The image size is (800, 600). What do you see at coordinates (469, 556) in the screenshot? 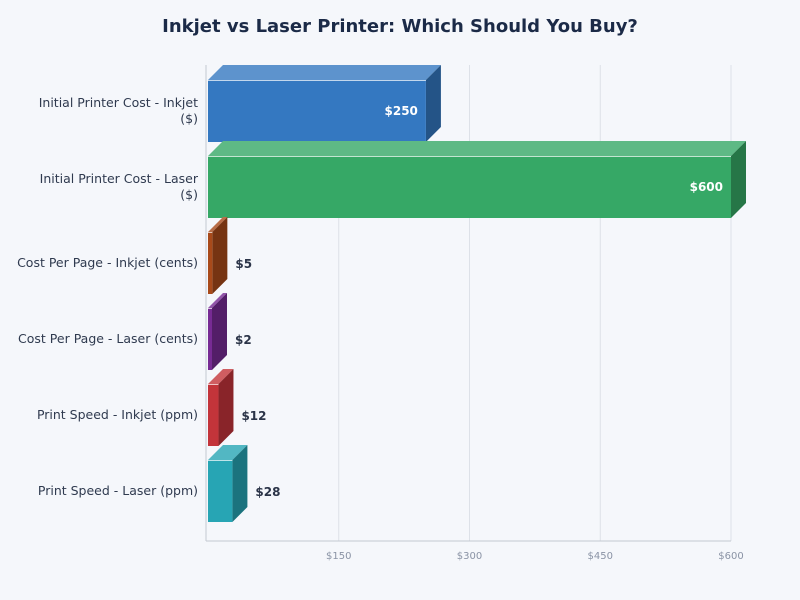
I see `x-tick-label: $300` at bounding box center [469, 556].